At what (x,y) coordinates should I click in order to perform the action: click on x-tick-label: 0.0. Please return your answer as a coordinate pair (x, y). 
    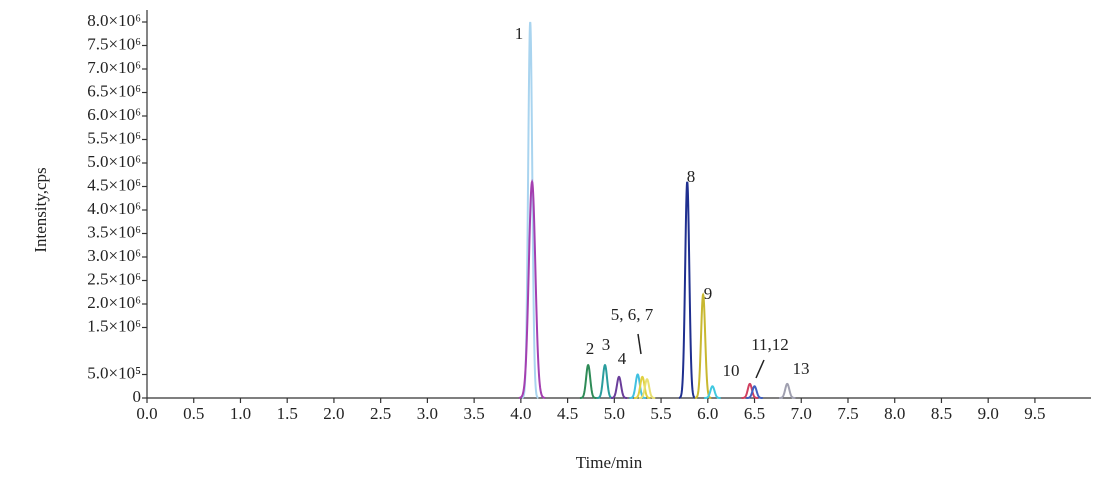
    Looking at the image, I should click on (146, 413).